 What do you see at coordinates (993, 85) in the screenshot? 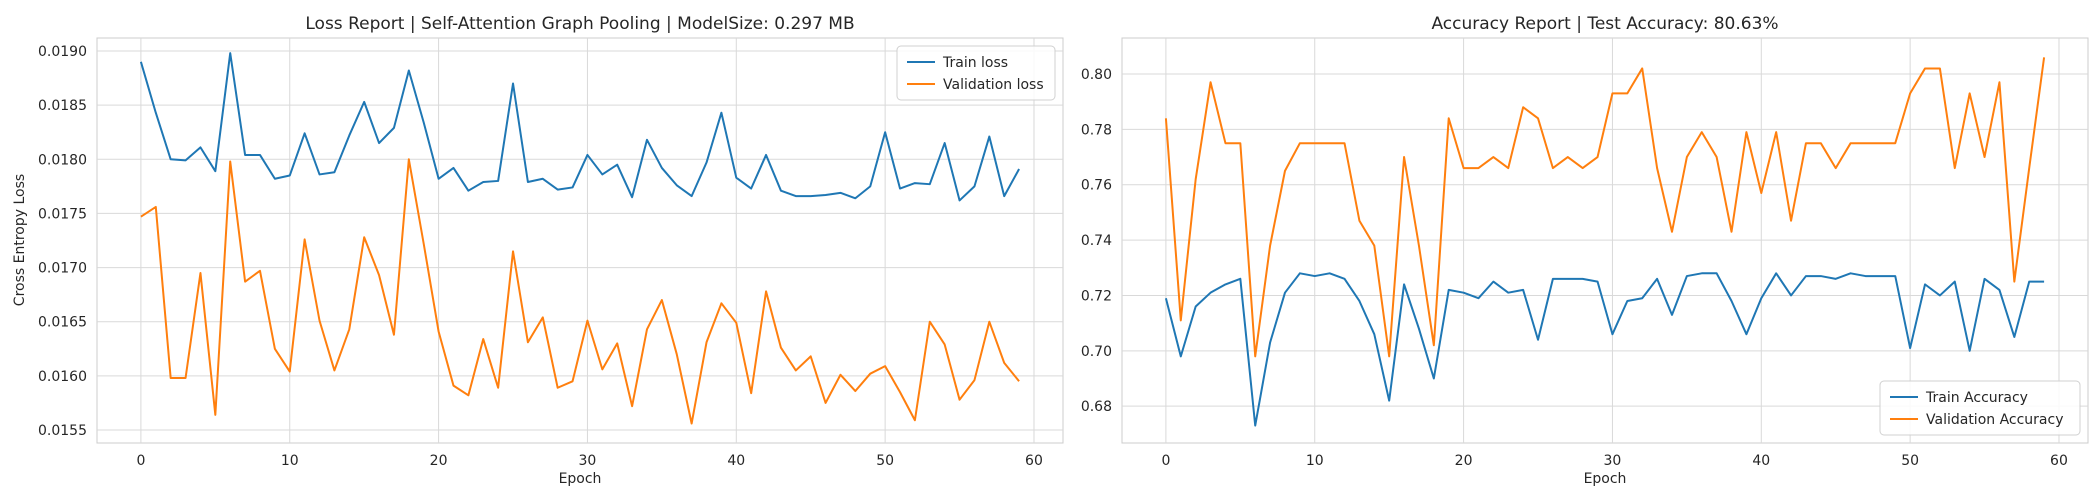
I see `validation-loss-legend-label: Validation loss` at bounding box center [993, 85].